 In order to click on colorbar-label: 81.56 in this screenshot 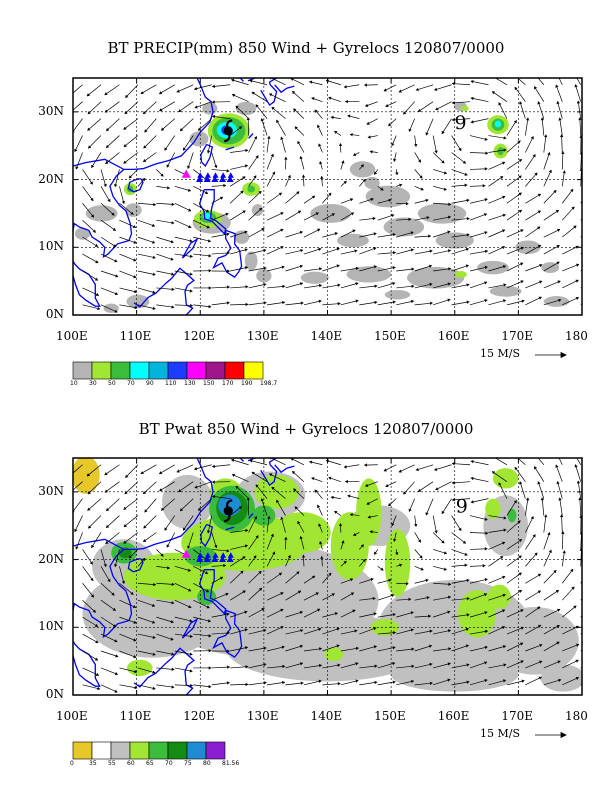, I will do `click(230, 763)`.